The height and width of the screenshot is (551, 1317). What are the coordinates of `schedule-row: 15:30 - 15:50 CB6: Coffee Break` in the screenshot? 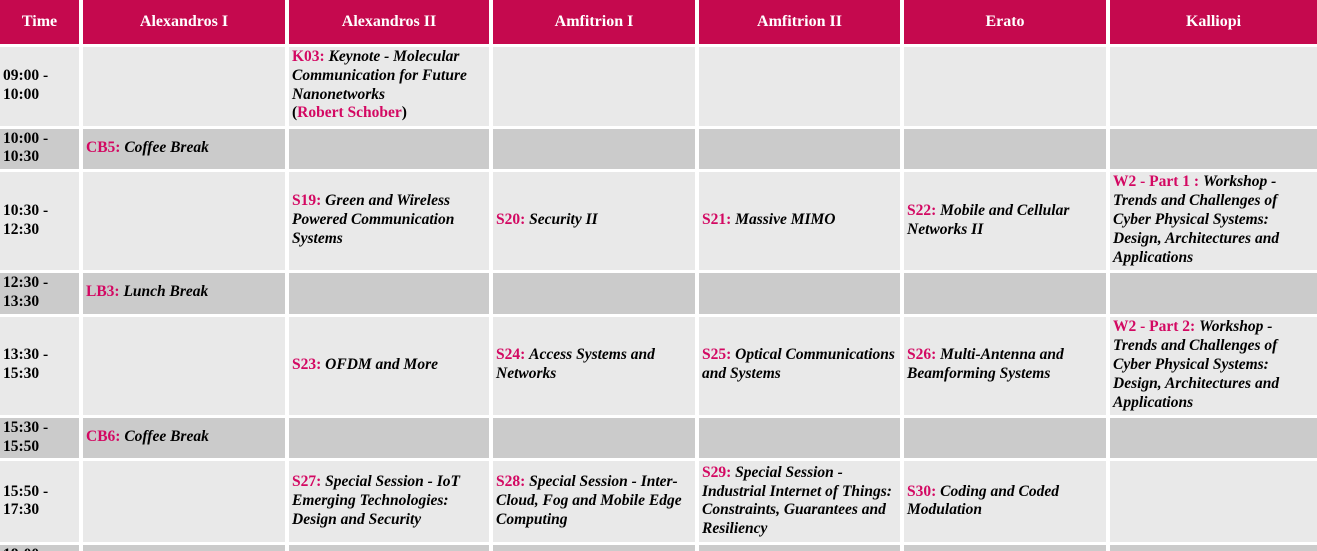 It's located at (658, 439).